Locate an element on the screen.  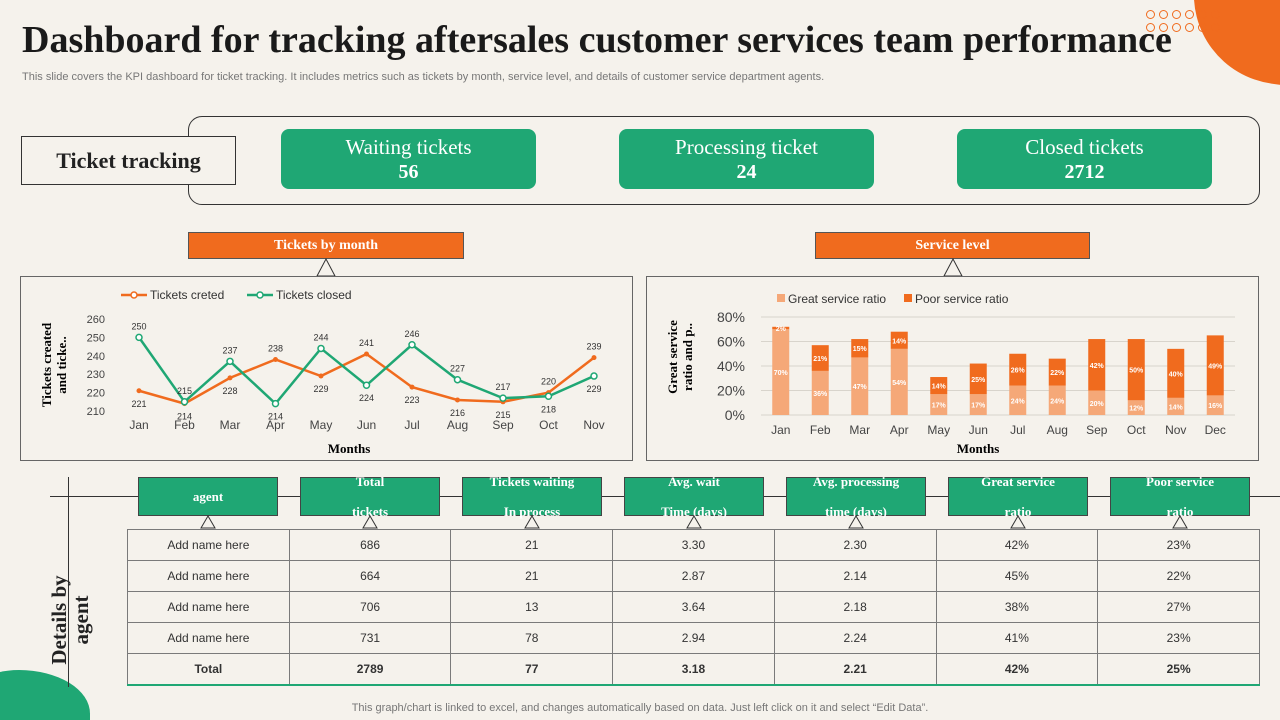
data-label: 221 is located at coordinates (138, 404).